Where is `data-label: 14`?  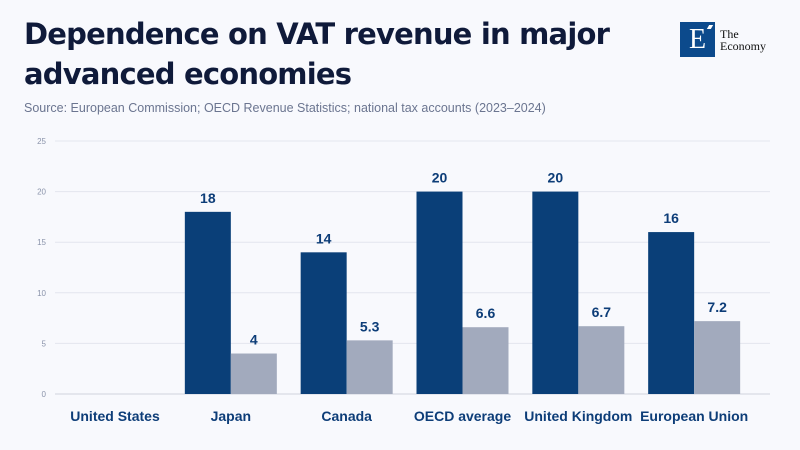
data-label: 14 is located at coordinates (324, 238).